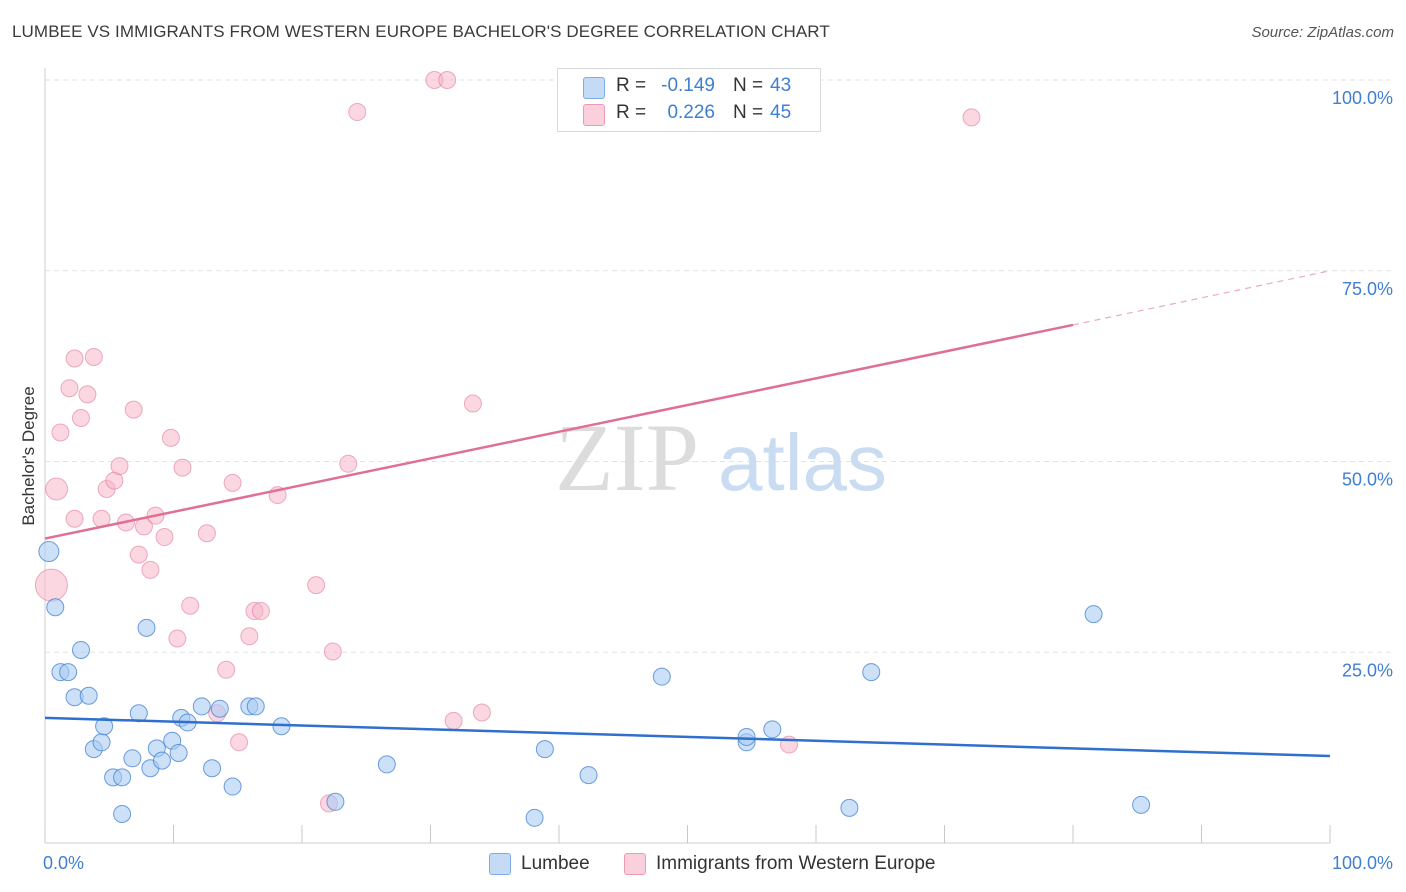 The width and height of the screenshot is (1406, 892). I want to click on legend-n-value: 45, so click(781, 112).